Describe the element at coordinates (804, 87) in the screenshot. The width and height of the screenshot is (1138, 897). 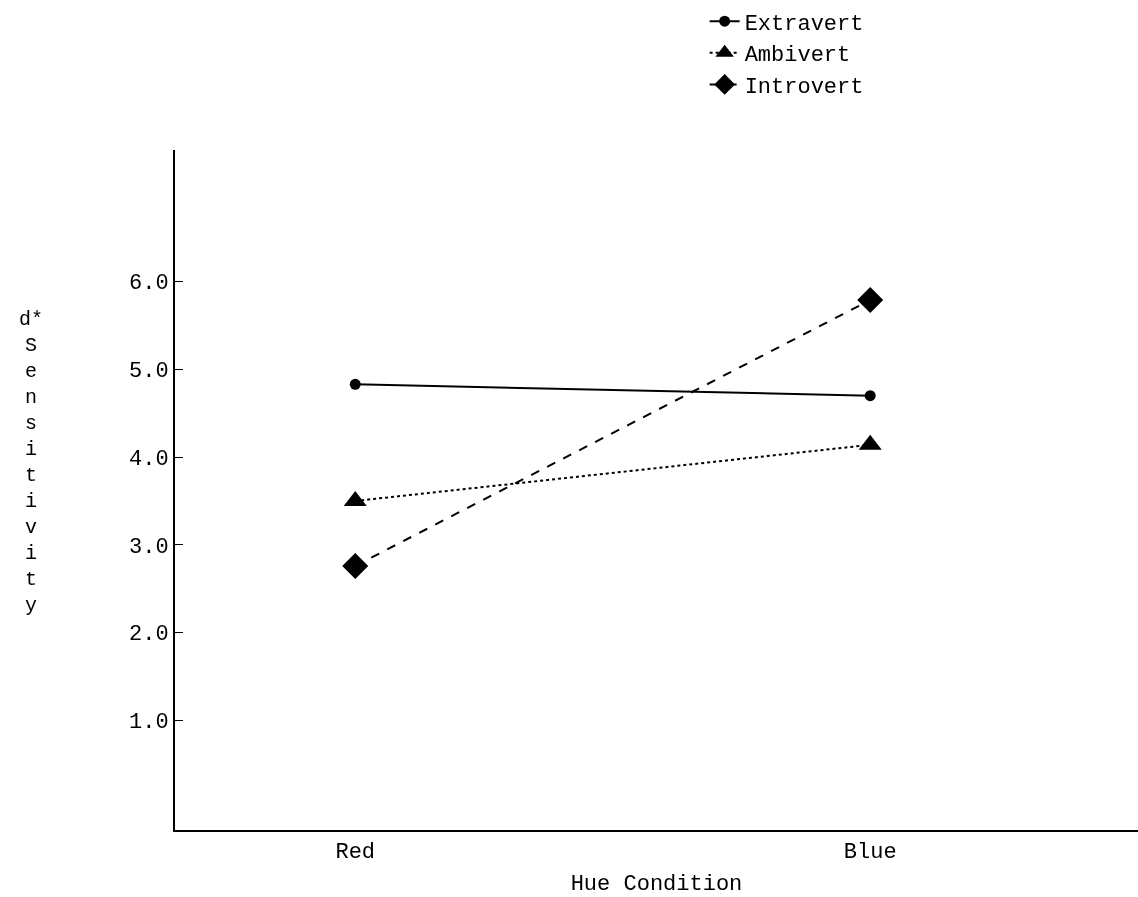
I see `legend-label: Introvert` at that location.